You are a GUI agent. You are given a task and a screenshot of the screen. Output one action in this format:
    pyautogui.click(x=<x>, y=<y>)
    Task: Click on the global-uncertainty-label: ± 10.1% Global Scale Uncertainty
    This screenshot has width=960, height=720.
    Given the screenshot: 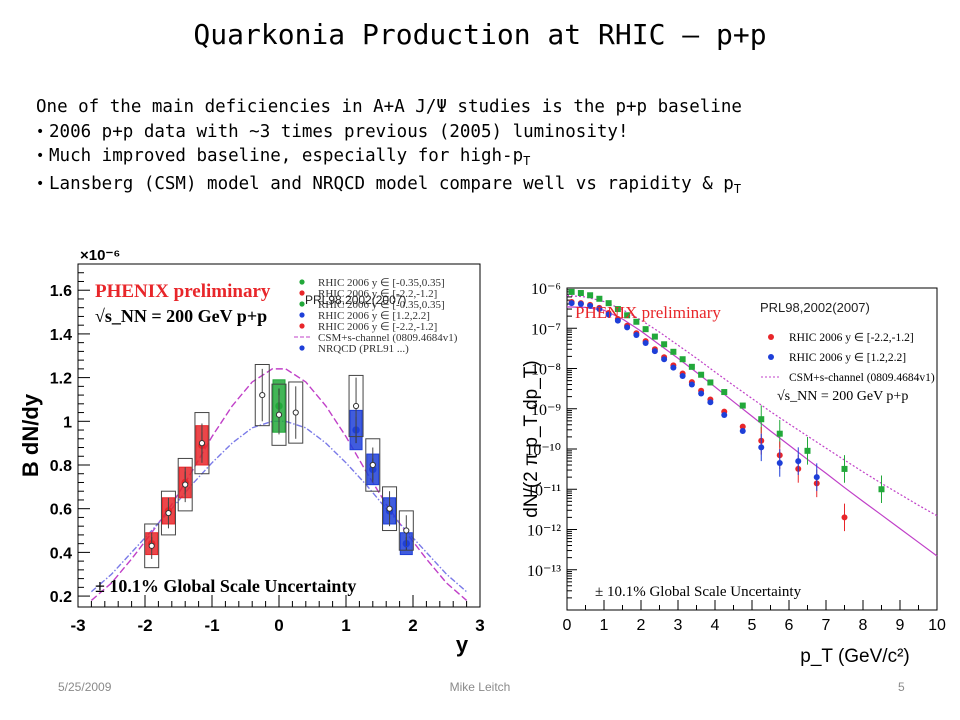 What is the action you would take?
    pyautogui.click(x=698, y=592)
    